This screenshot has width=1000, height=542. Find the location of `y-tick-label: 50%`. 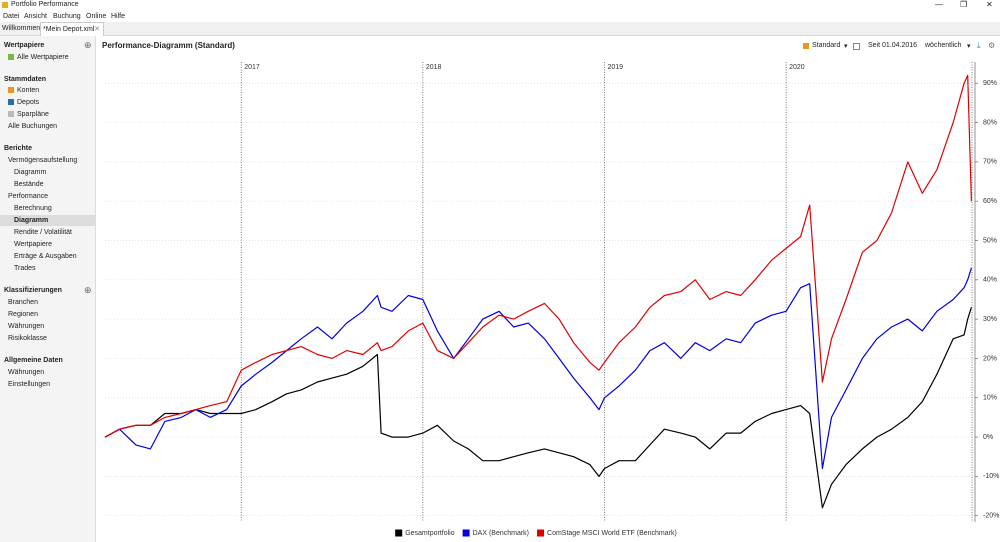

y-tick-label: 50% is located at coordinates (990, 240).